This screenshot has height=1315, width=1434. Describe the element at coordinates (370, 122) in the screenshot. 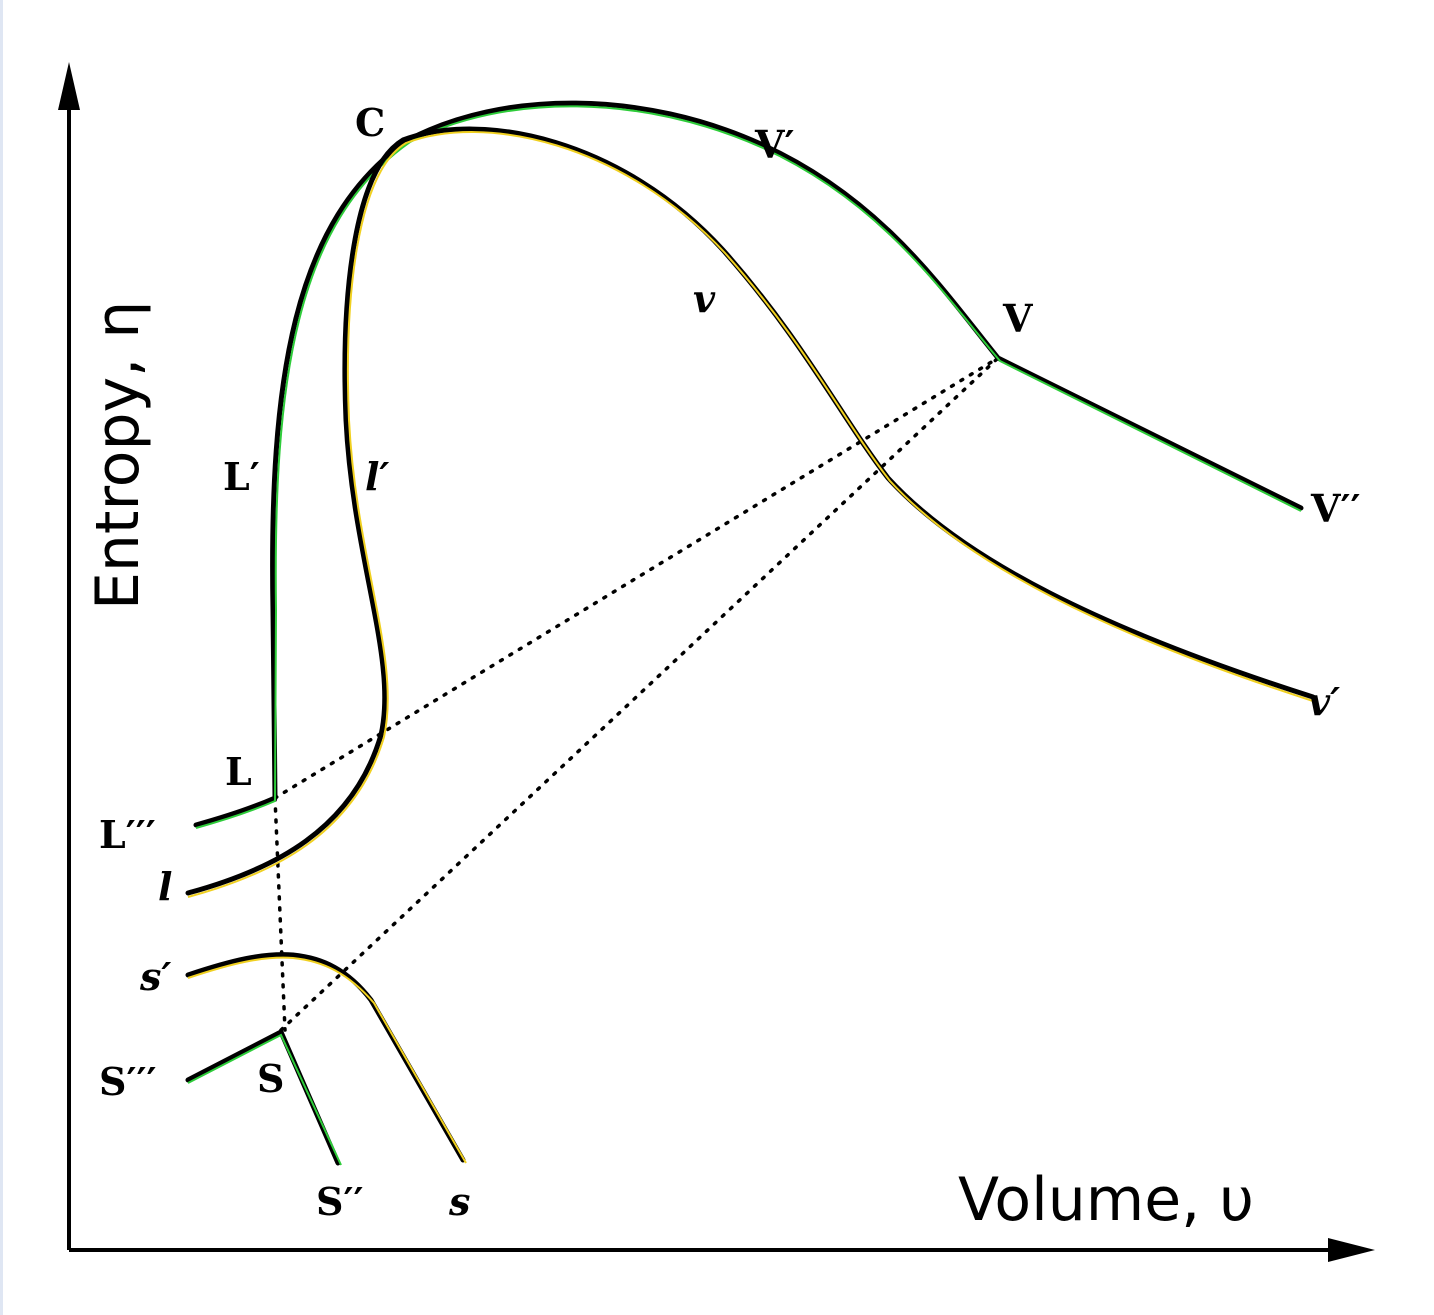

I see `label-C: C` at that location.